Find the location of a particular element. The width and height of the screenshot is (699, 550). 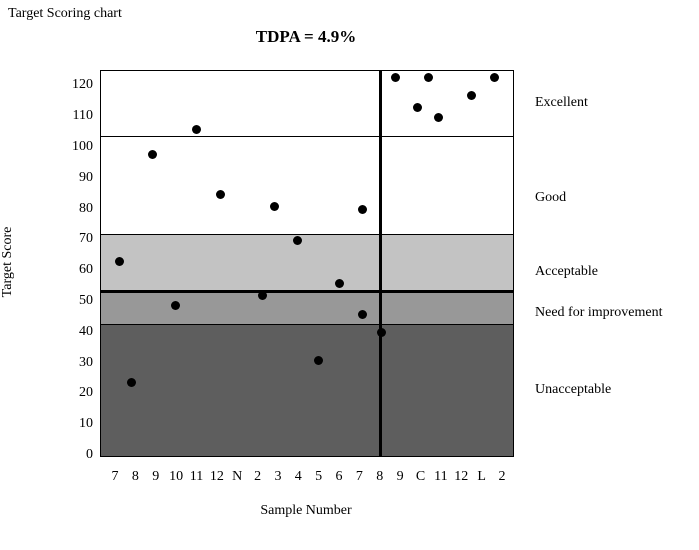

y-tick-label: 60 is located at coordinates (86, 270).